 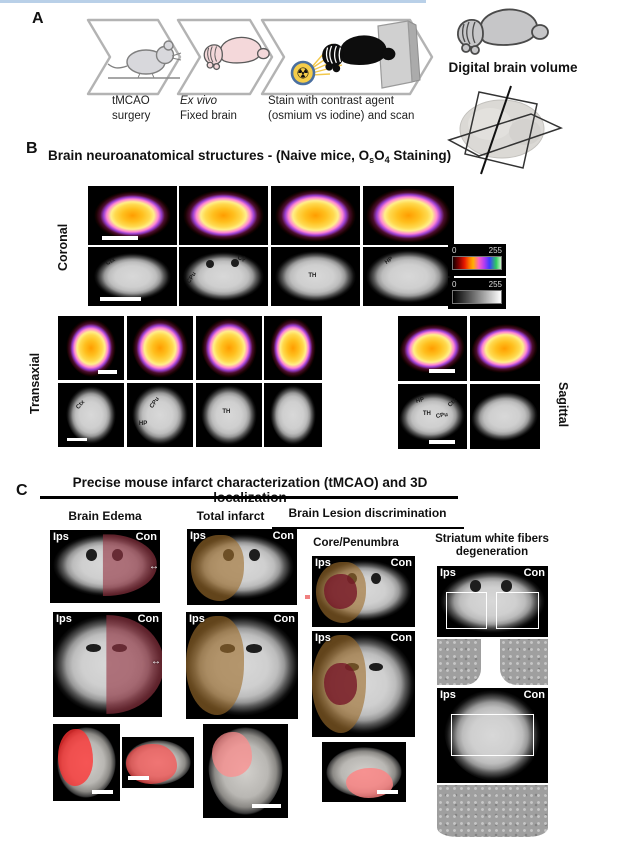 What do you see at coordinates (420, 155) in the screenshot?
I see `panel-b-title-part3: Staining)` at bounding box center [420, 155].